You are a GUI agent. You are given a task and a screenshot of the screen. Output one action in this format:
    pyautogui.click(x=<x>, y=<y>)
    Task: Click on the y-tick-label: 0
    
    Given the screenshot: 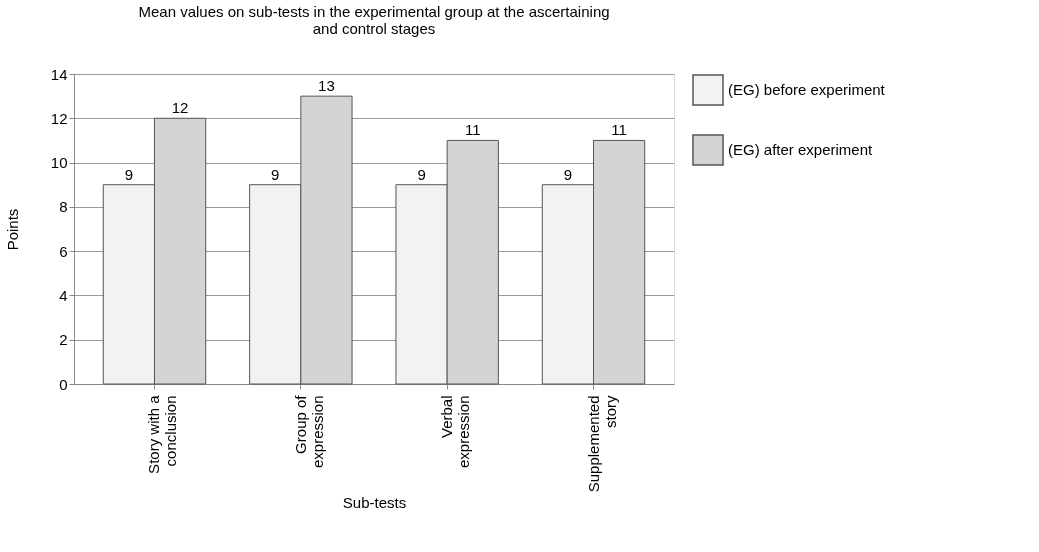 What is the action you would take?
    pyautogui.click(x=63, y=384)
    